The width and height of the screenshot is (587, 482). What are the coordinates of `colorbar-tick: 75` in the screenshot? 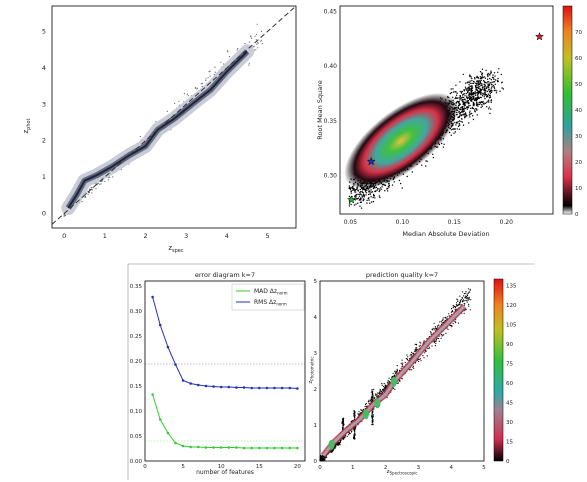 It's located at (509, 365).